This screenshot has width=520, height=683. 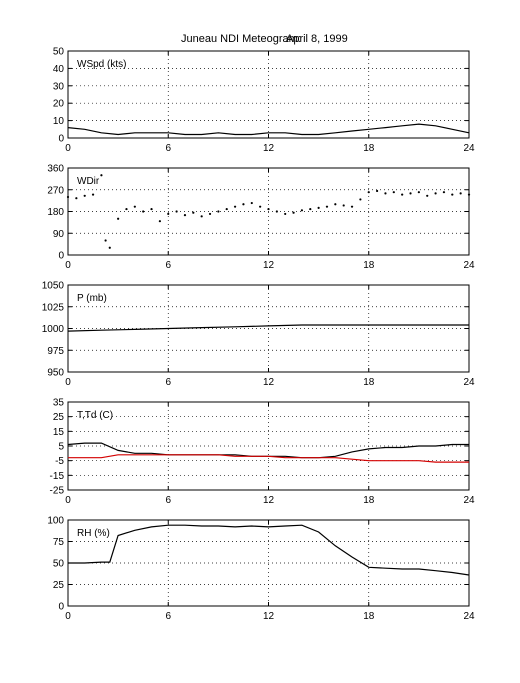 What do you see at coordinates (317, 39) in the screenshot?
I see `figure-date: April 8, 1999` at bounding box center [317, 39].